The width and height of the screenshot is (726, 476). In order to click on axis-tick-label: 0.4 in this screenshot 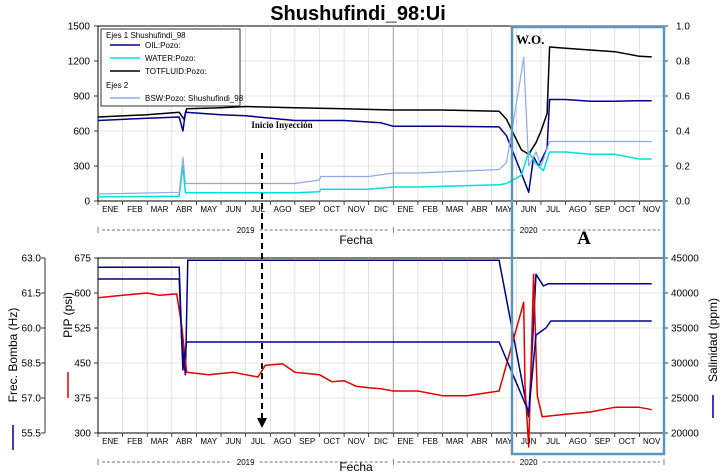, I will do `click(683, 132)`.